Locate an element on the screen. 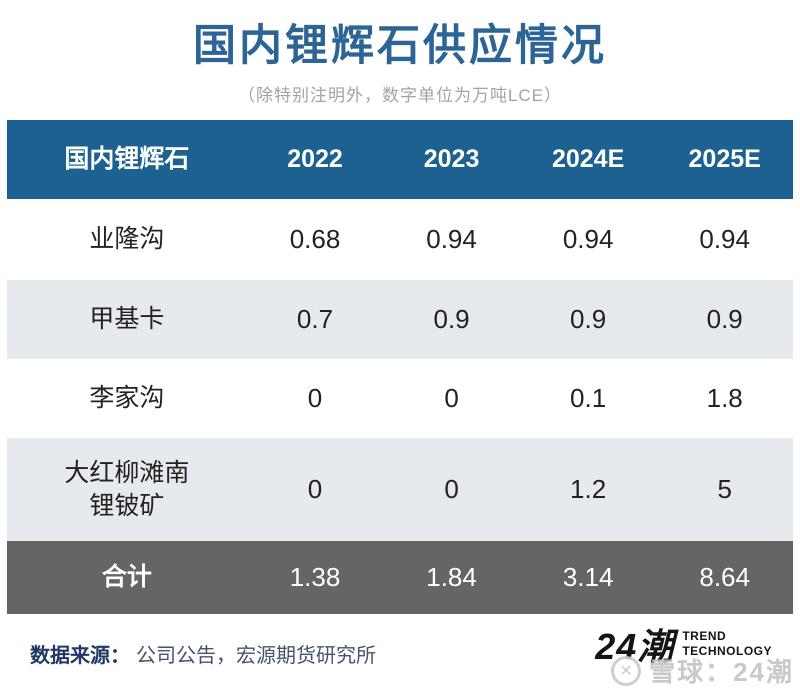  total-value: 1.84 is located at coordinates (451, 576).